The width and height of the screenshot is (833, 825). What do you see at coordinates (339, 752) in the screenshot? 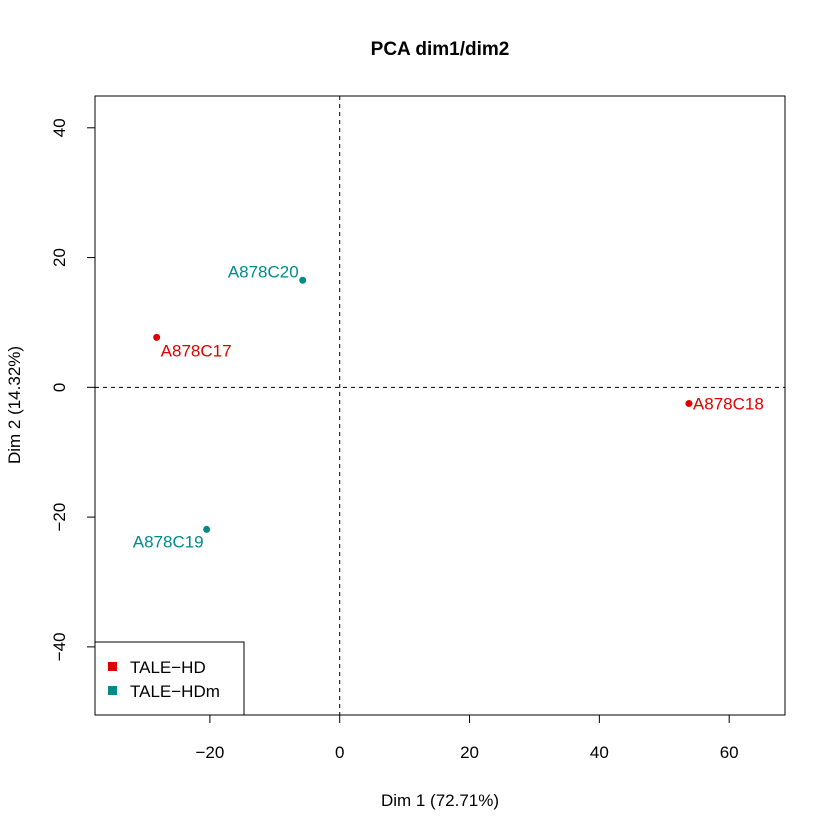
I see `x-tick-label: 0` at bounding box center [339, 752].